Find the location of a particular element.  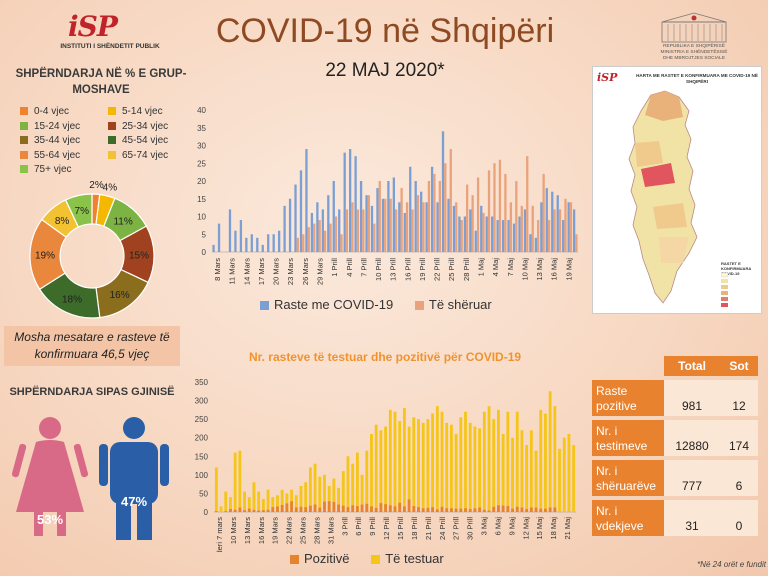

x-tick-label: 12 Prill is located at coordinates (386, 528).